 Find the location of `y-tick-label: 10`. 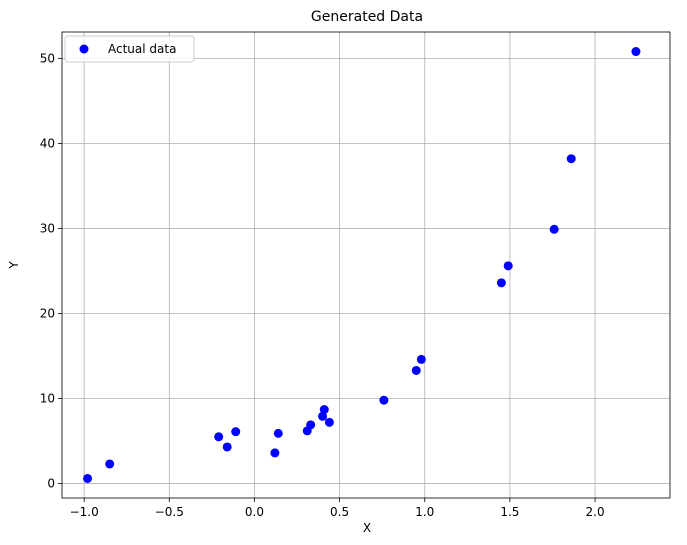

y-tick-label: 10 is located at coordinates (47, 399).